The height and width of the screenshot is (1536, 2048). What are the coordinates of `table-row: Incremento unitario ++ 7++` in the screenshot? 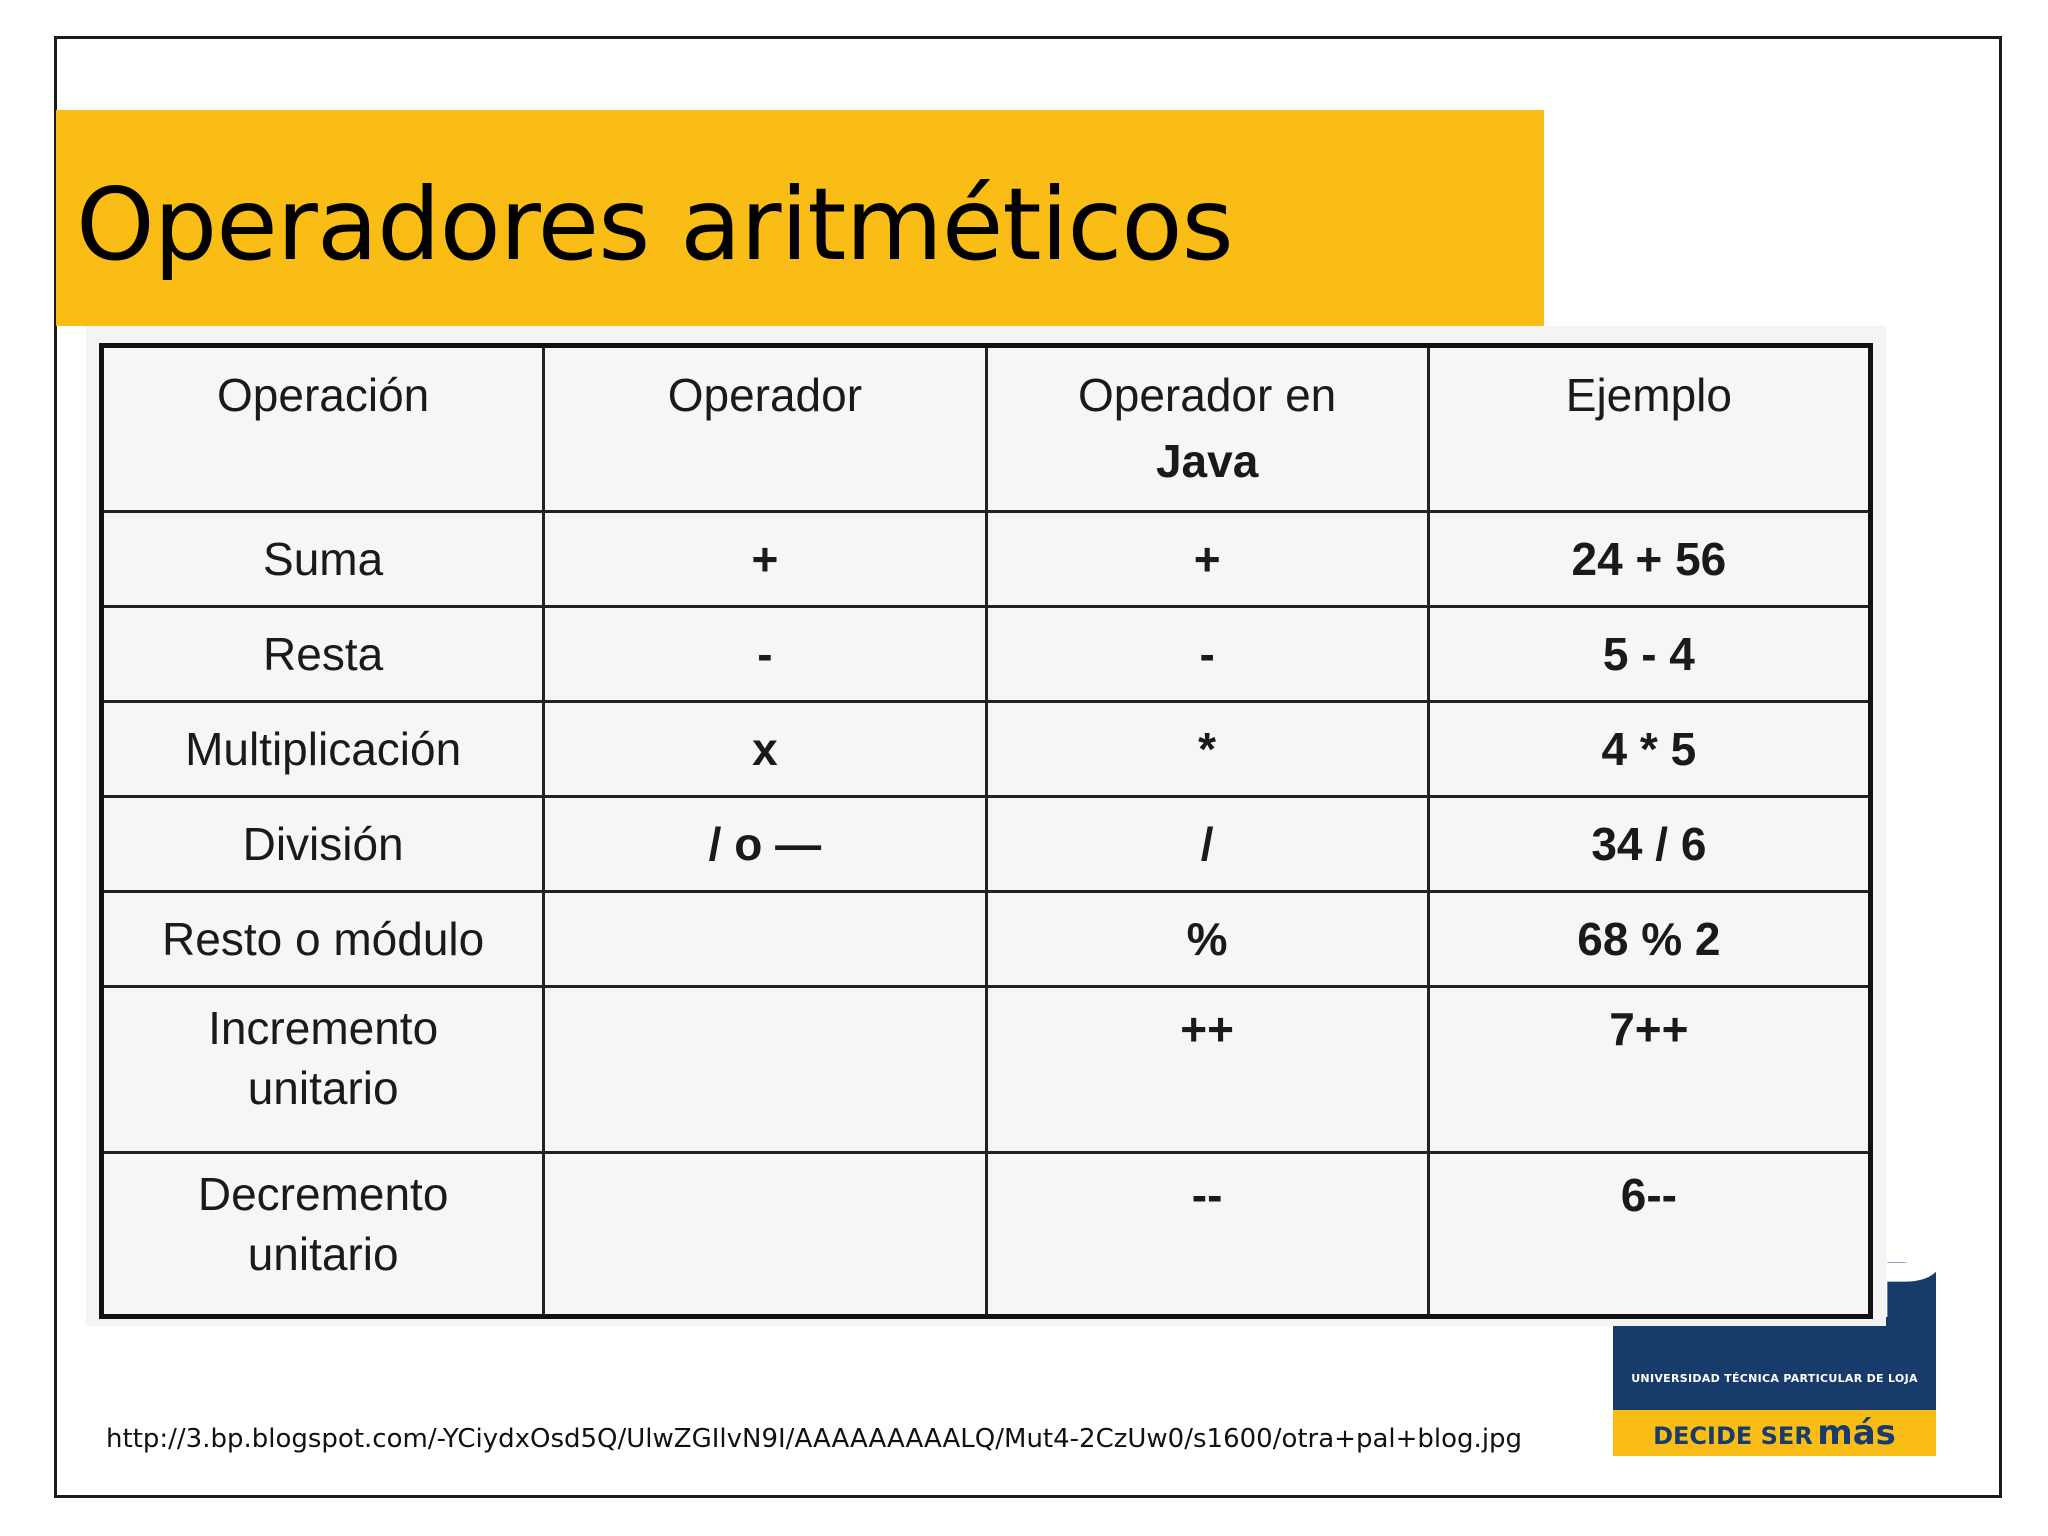 It's located at (986, 1069).